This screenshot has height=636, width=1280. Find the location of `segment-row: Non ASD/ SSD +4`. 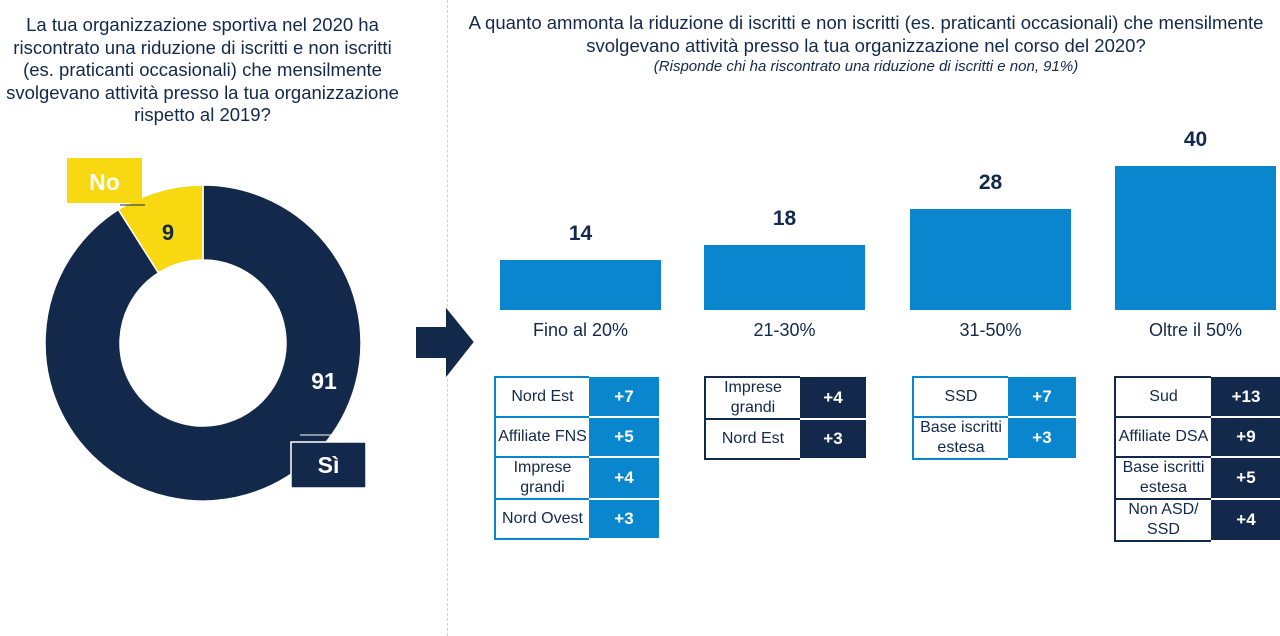

segment-row: Non ASD/ SSD +4 is located at coordinates (1197, 520).